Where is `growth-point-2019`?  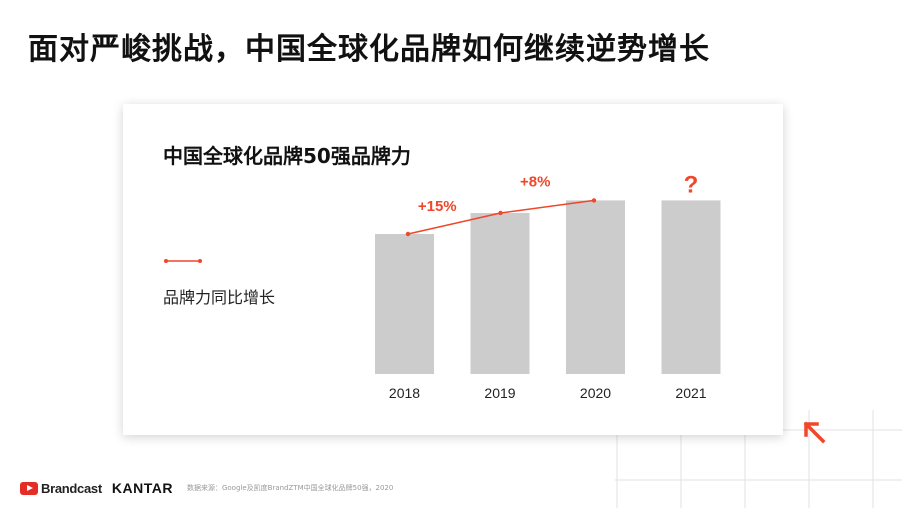 growth-point-2019 is located at coordinates (500, 213).